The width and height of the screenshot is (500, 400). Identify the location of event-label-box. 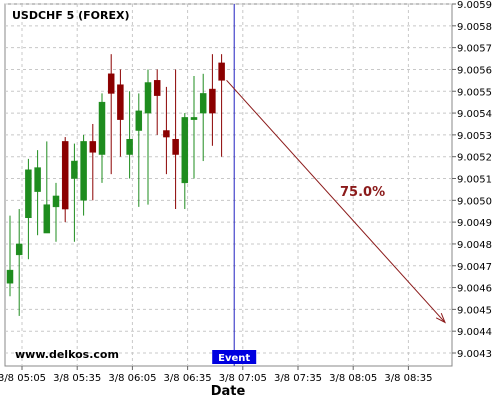
(234, 357).